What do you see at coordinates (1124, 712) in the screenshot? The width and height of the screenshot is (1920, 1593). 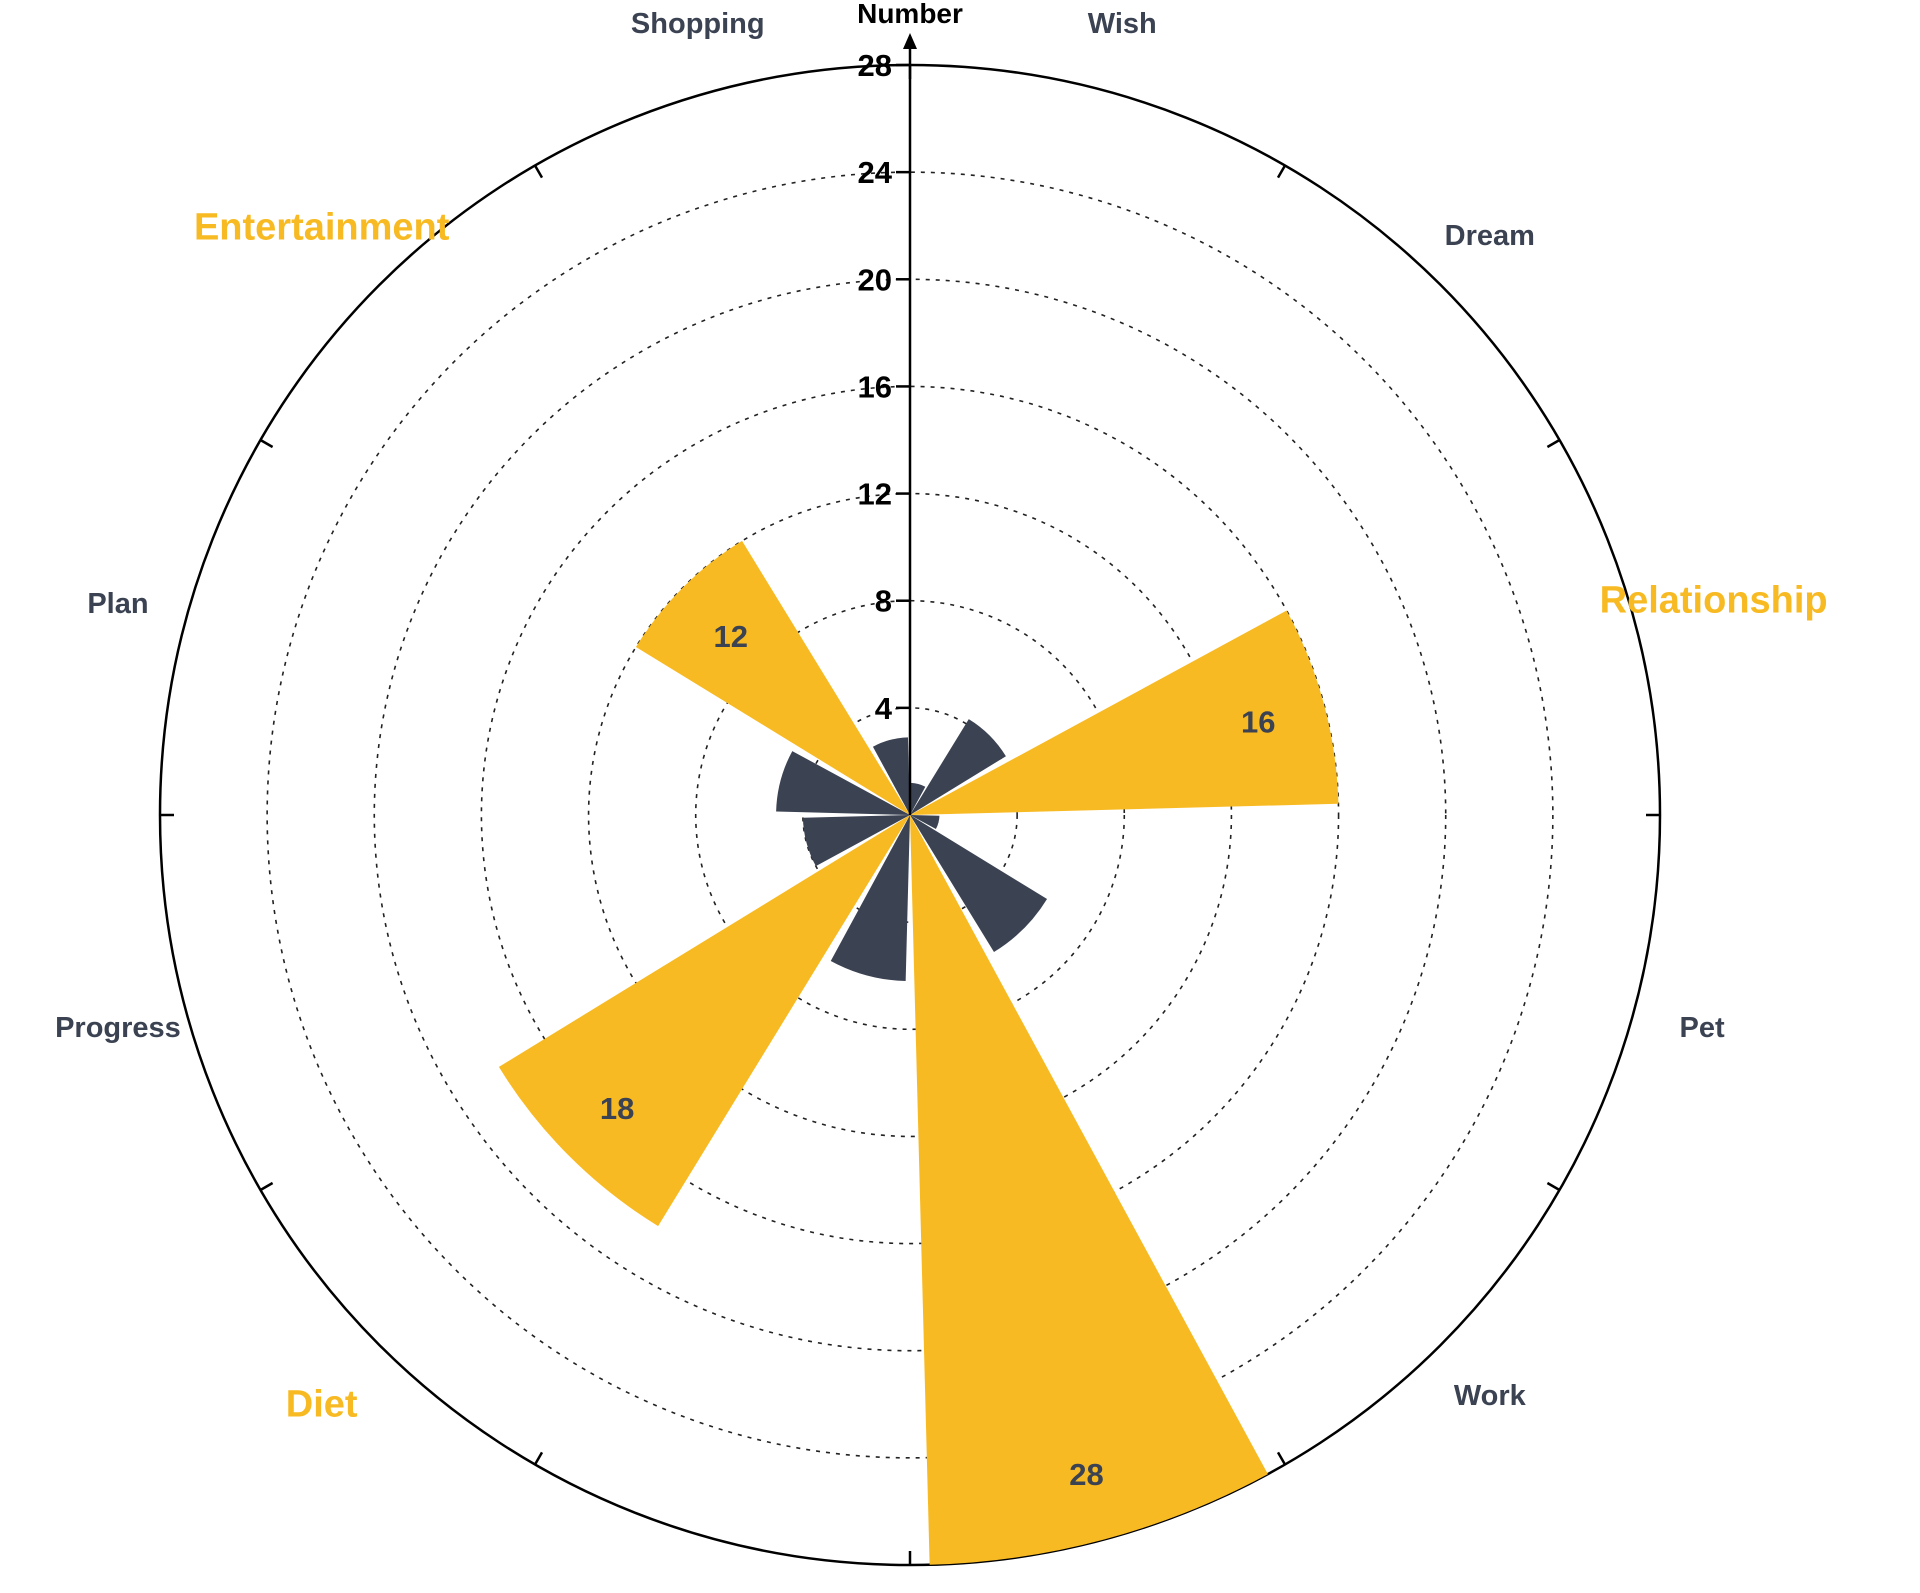 I see `bar-relationship` at bounding box center [1124, 712].